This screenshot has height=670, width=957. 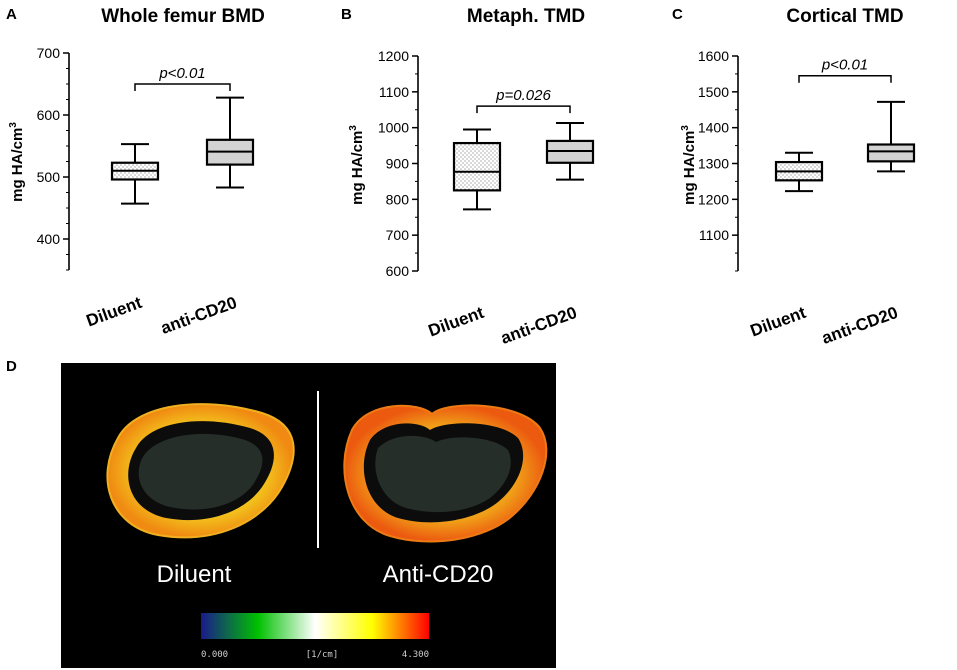 I want to click on panel-c-letter: C, so click(x=677, y=14).